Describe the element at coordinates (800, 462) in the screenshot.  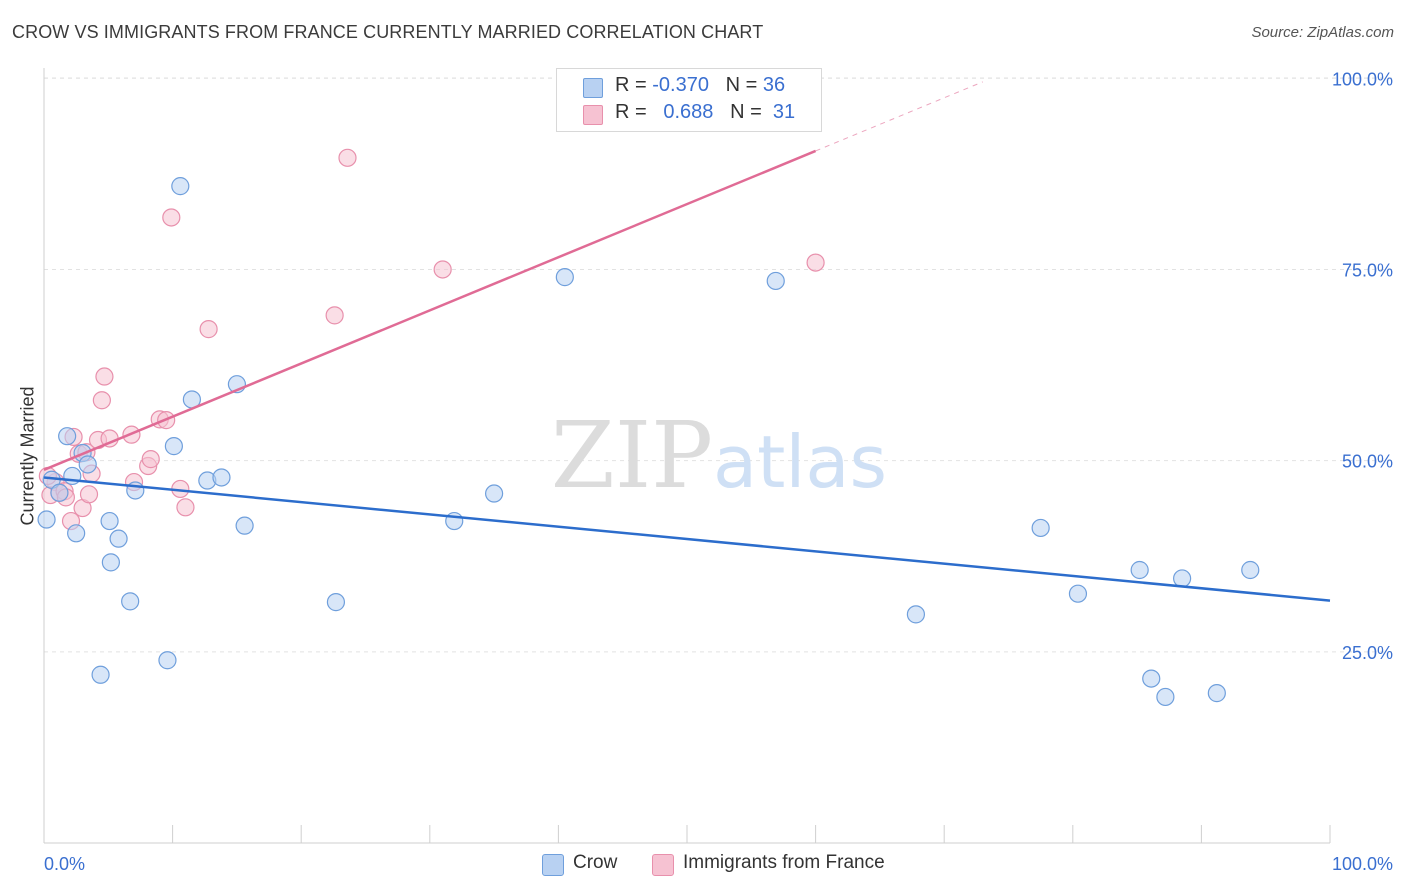
I see `watermark-atlas: atlas` at that location.